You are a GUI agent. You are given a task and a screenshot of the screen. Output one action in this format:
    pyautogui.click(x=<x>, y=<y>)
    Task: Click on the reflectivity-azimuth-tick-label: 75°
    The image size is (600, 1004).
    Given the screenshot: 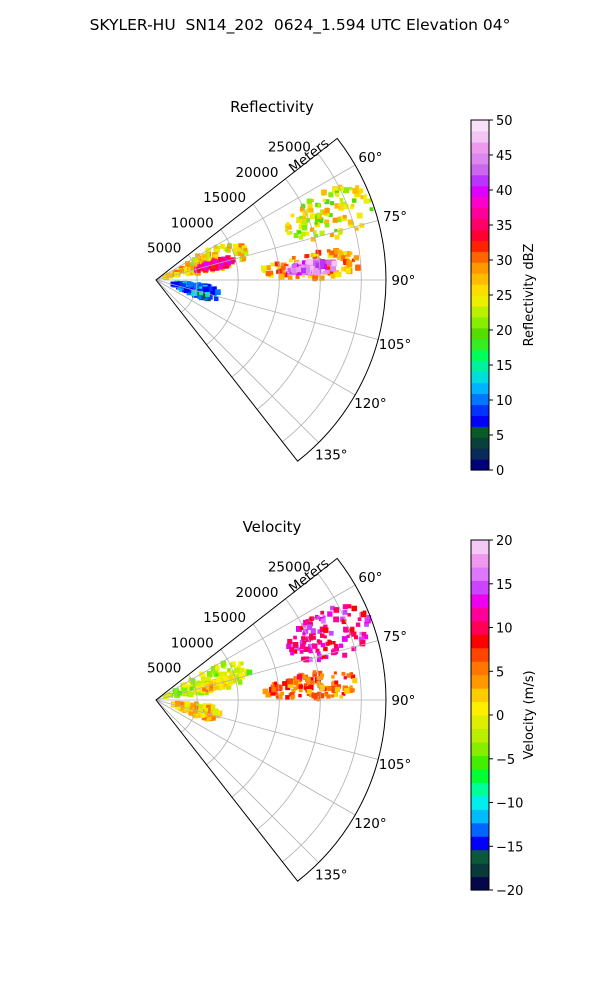 What is the action you would take?
    pyautogui.click(x=395, y=217)
    